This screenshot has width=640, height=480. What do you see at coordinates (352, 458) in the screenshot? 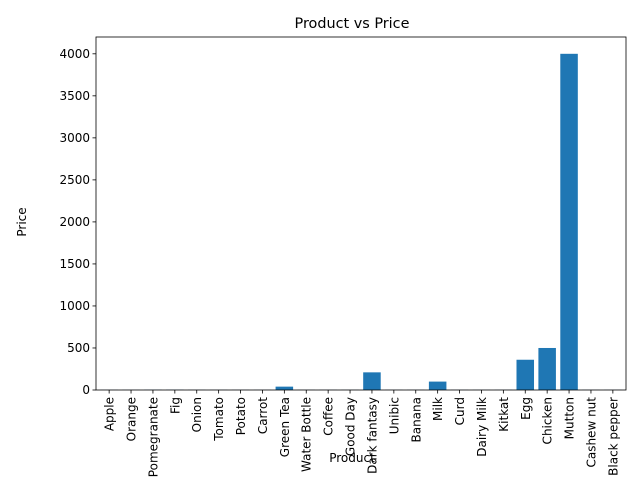
I see `x-axis-title: Product` at bounding box center [352, 458].